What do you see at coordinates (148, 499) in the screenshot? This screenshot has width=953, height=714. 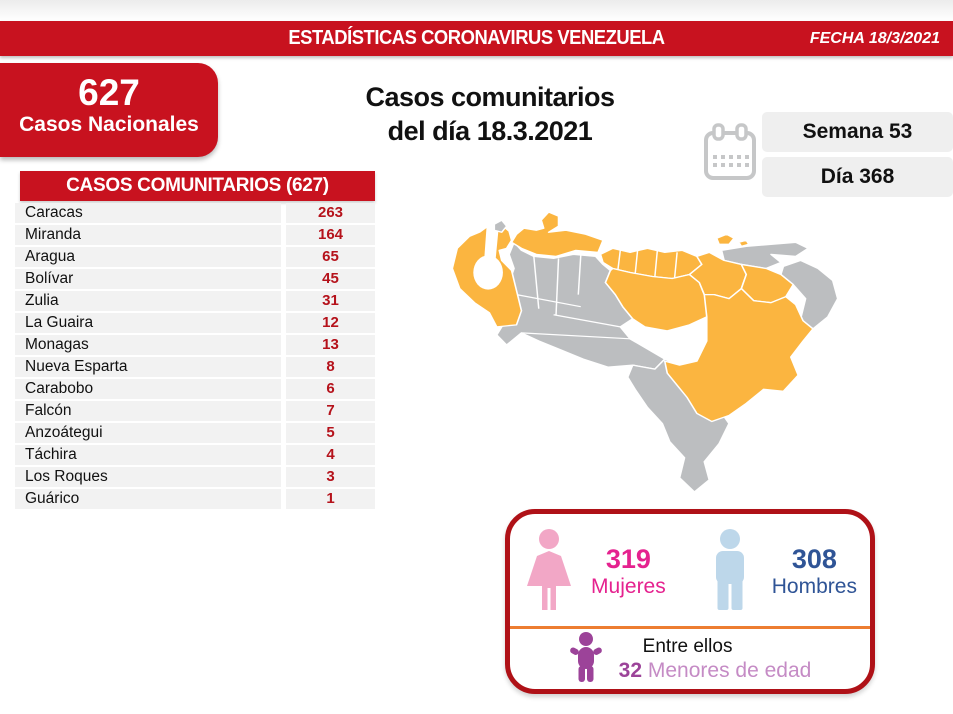 I see `state-name: Guárico` at bounding box center [148, 499].